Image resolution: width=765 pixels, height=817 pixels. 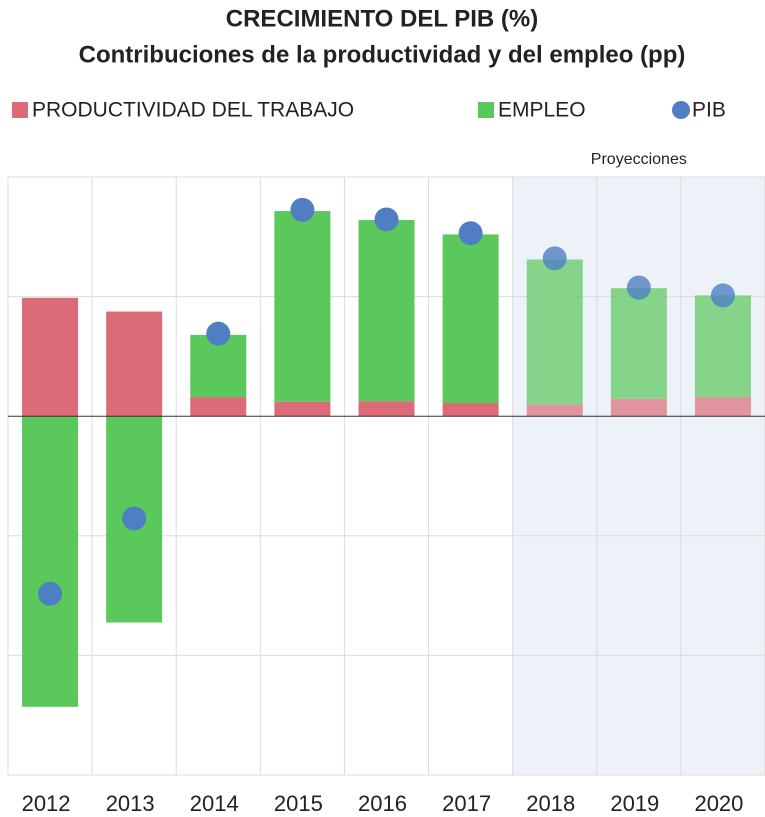 I want to click on x-tick-label: 2013, so click(x=130, y=803).